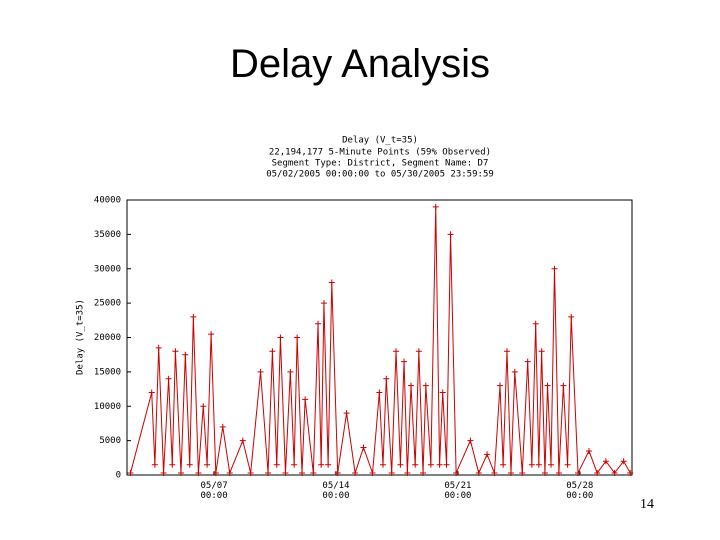 Image resolution: width=720 pixels, height=540 pixels. Describe the element at coordinates (107, 407) in the screenshot. I see `y-tick-label: 10000` at that location.